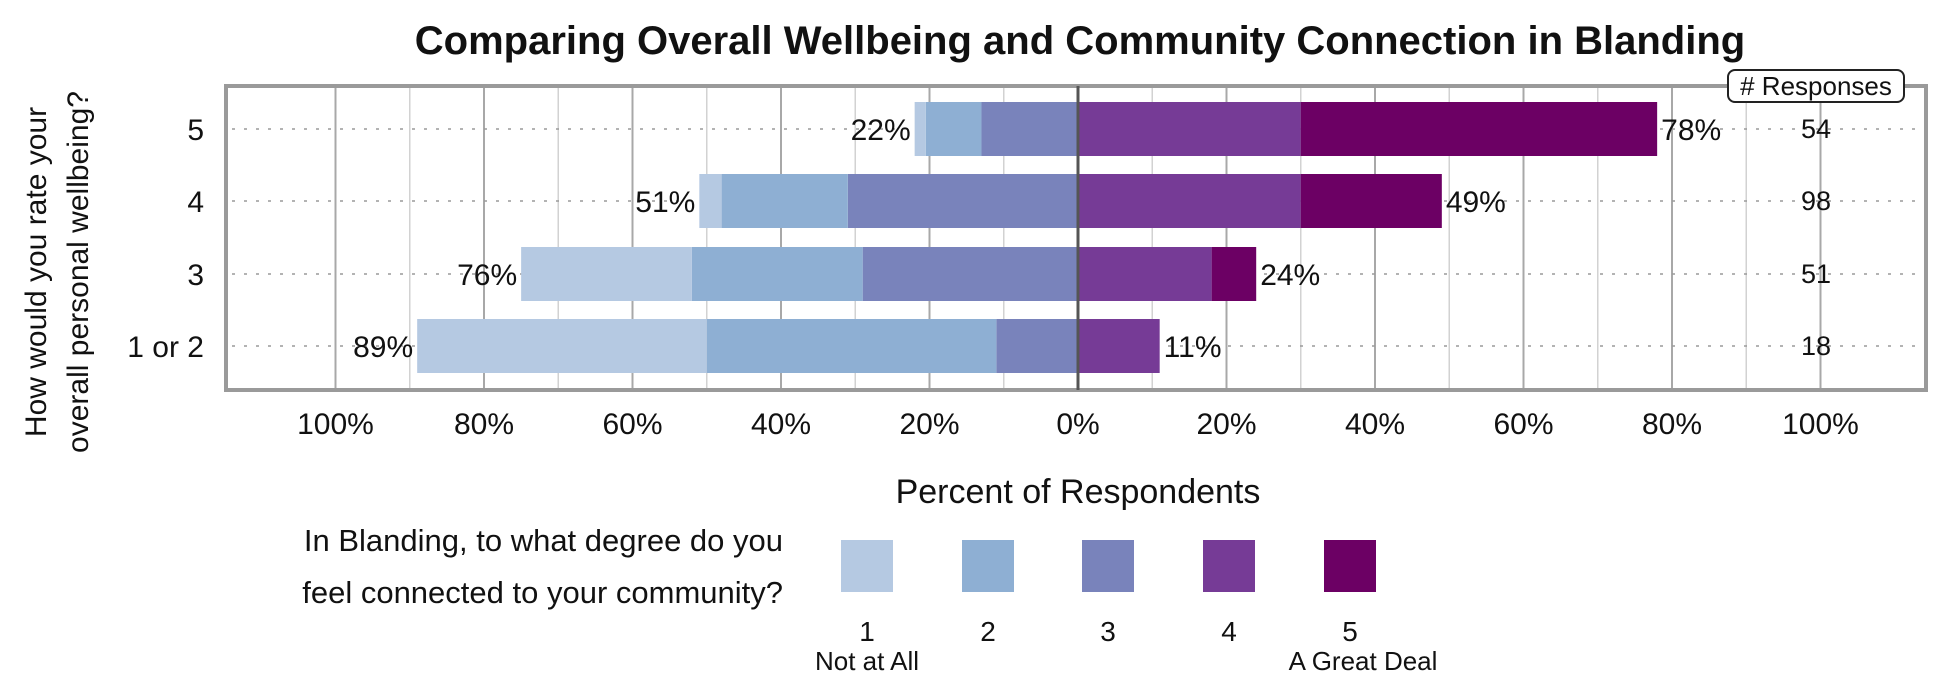 The width and height of the screenshot is (1950, 675). What do you see at coordinates (867, 631) in the screenshot?
I see `legend-item-label: 1` at bounding box center [867, 631].